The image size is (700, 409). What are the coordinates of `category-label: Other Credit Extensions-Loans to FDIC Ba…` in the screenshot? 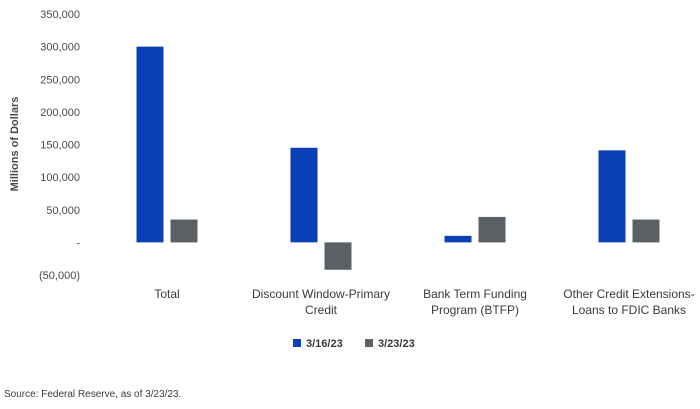 It's located at (628, 302).